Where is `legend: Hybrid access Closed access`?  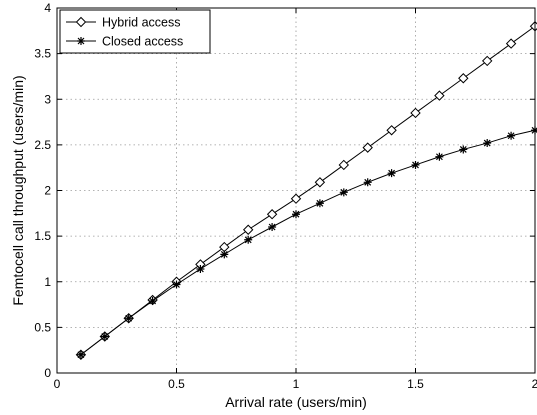 legend: Hybrid access Closed access is located at coordinates (135, 31).